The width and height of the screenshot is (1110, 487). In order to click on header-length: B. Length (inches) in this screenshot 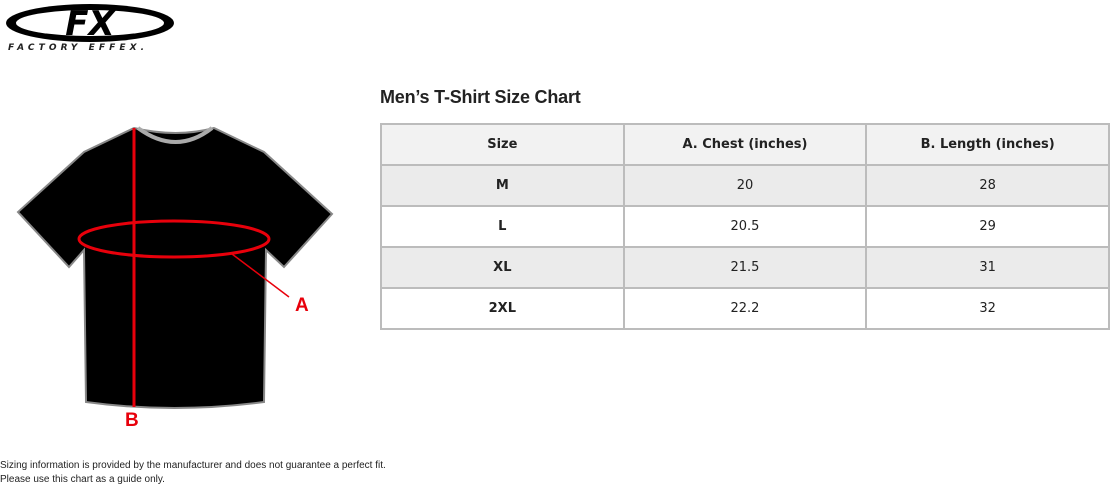, I will do `click(987, 144)`.